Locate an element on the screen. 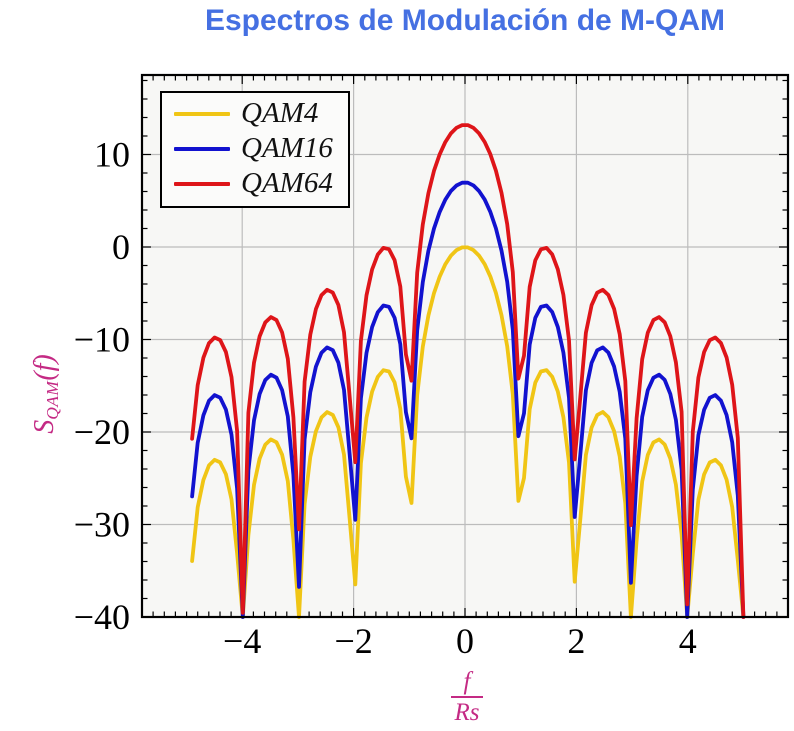 The width and height of the screenshot is (794, 731). y-axis-label-suffix: (f) is located at coordinates (44, 367).